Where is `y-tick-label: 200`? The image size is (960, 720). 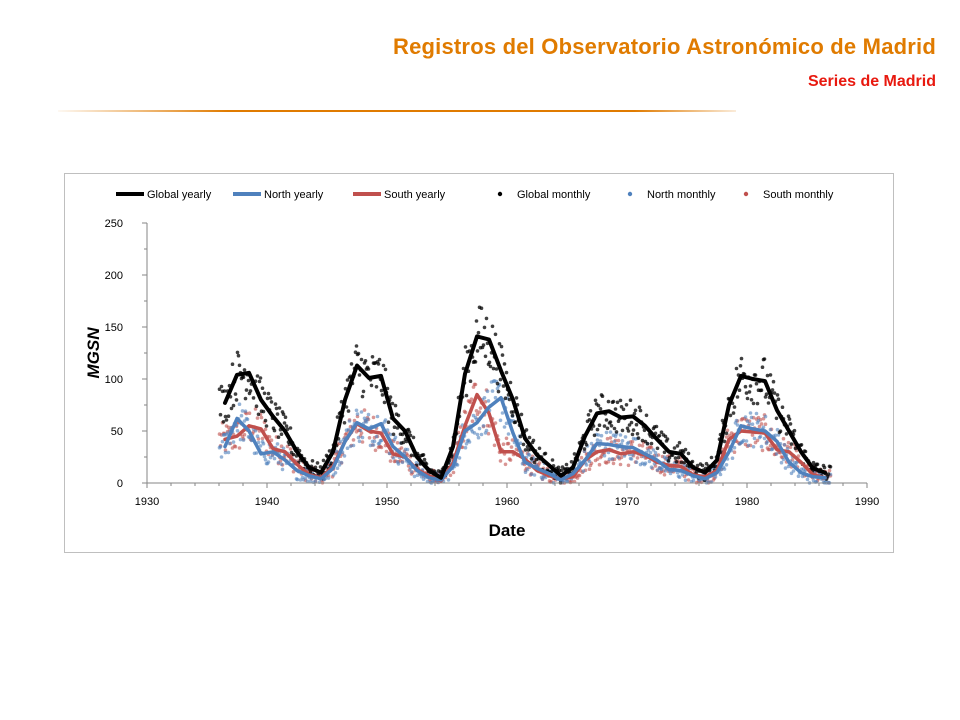
y-tick-label: 200 is located at coordinates (114, 276).